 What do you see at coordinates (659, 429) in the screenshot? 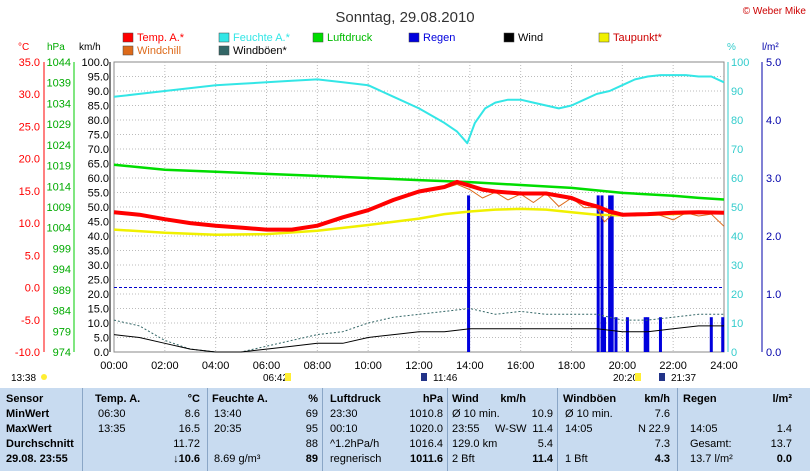
I see `stats-cell: 22.9` at bounding box center [659, 429].